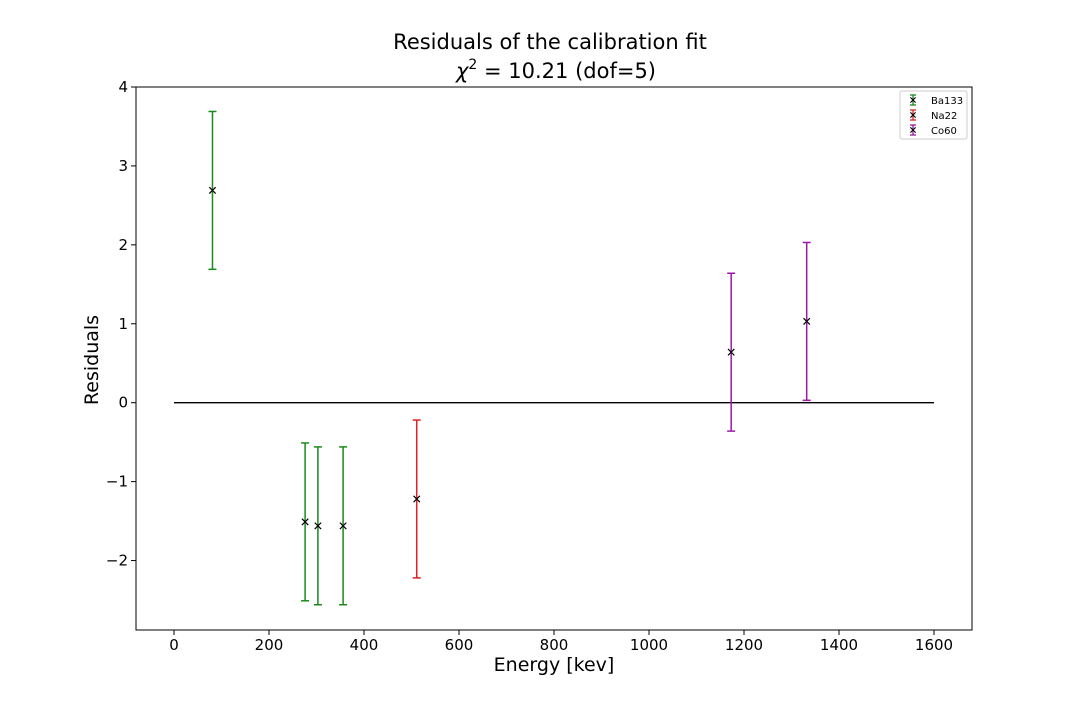  What do you see at coordinates (947, 101) in the screenshot?
I see `legend-label: Ba133` at bounding box center [947, 101].